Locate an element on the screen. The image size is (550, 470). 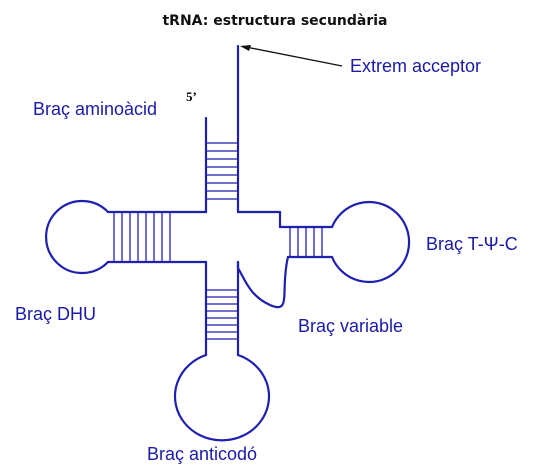
label-five-prime: 5’ is located at coordinates (191, 96).